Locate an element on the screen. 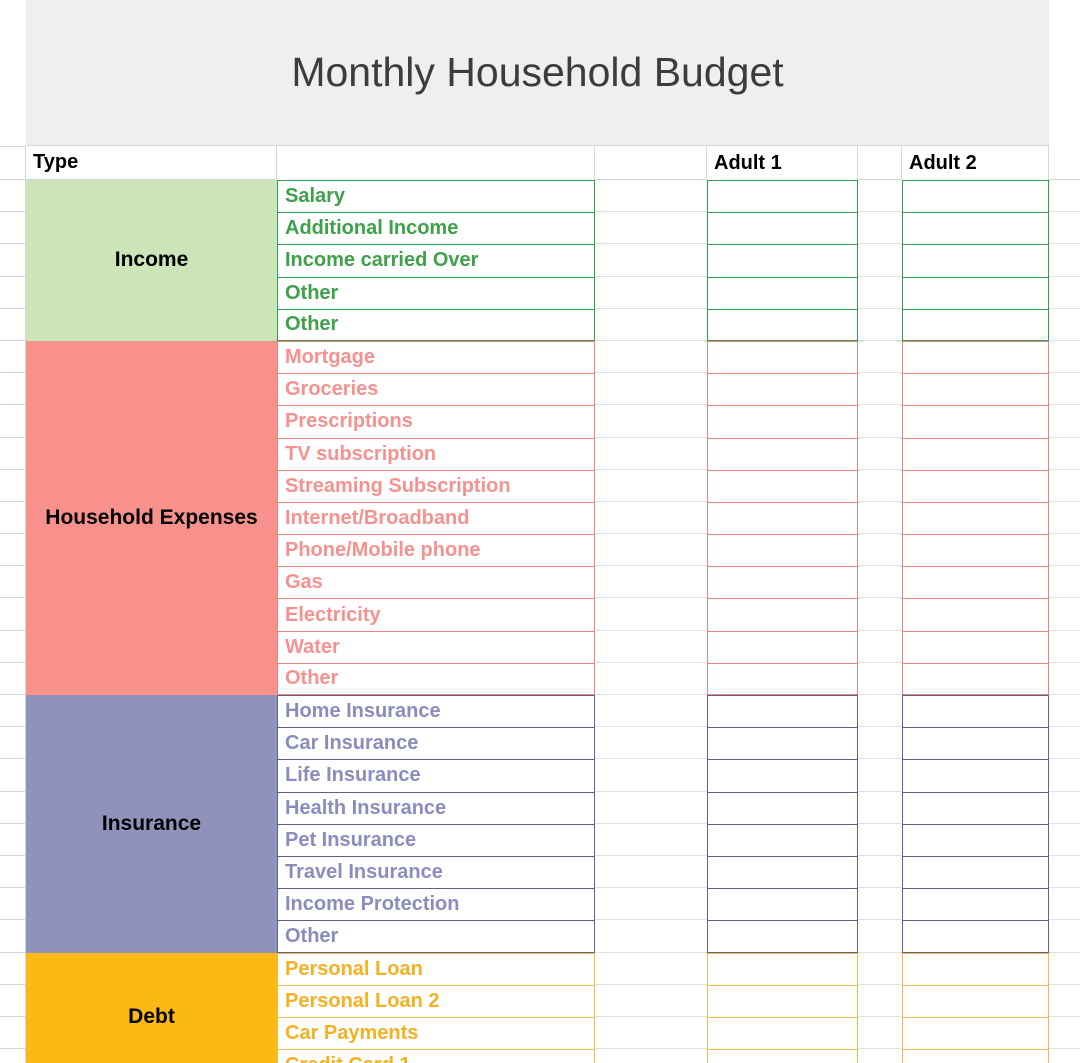  adult2-value-cell-car-insurance is located at coordinates (975, 743).